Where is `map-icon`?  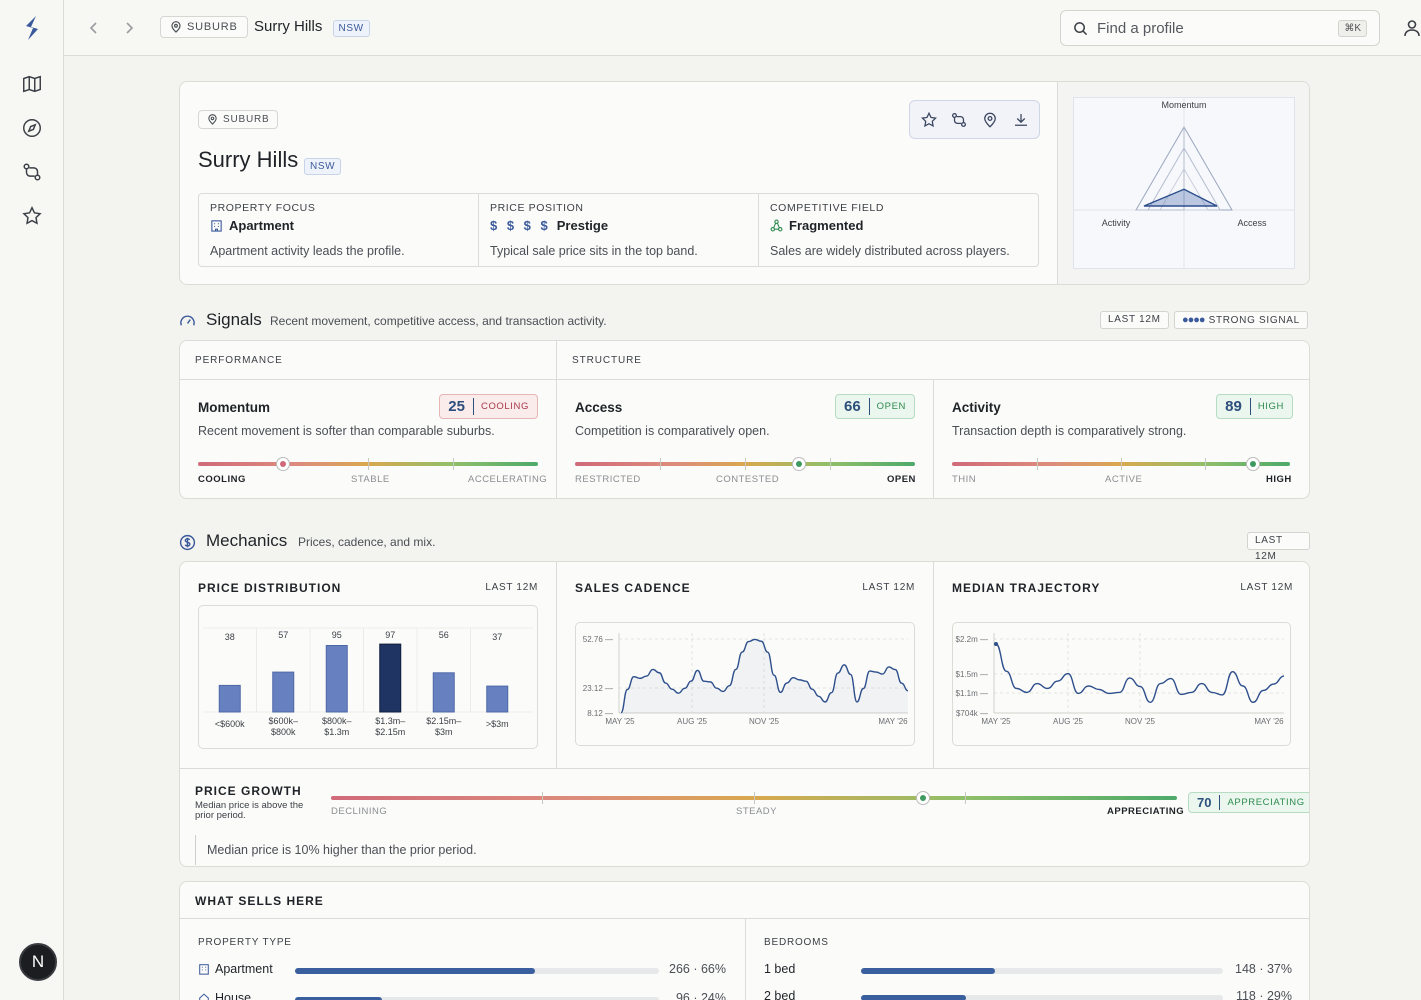 map-icon is located at coordinates (32, 84).